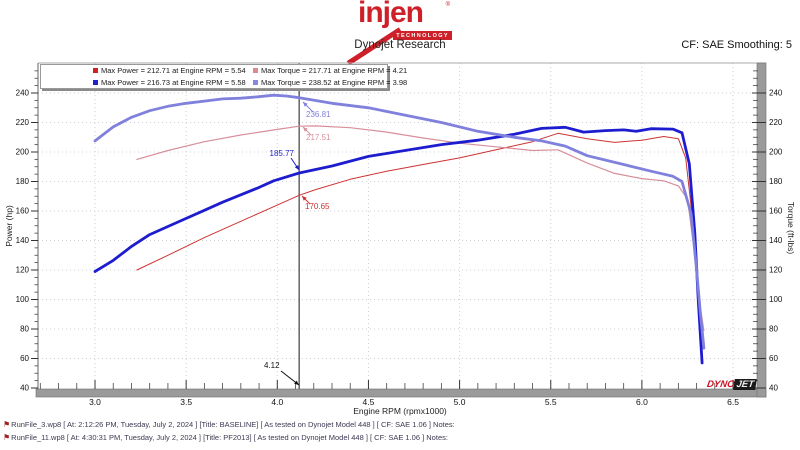 The width and height of the screenshot is (800, 450). I want to click on svg-text: 5.5, so click(551, 402).